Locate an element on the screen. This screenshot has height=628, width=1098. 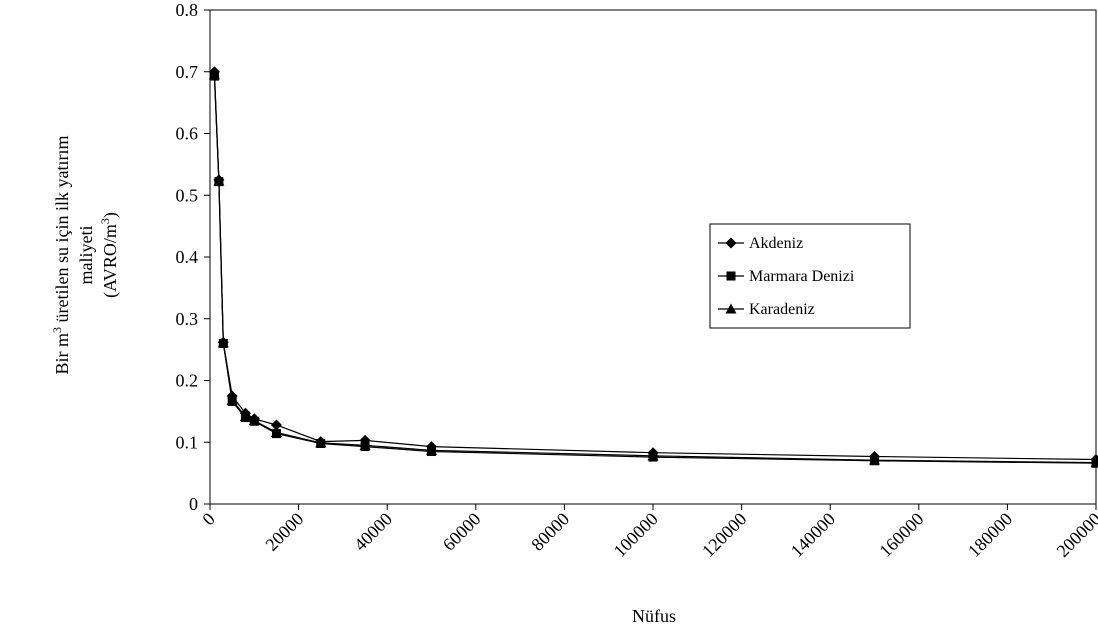
legend-marker-square is located at coordinates (731, 276).